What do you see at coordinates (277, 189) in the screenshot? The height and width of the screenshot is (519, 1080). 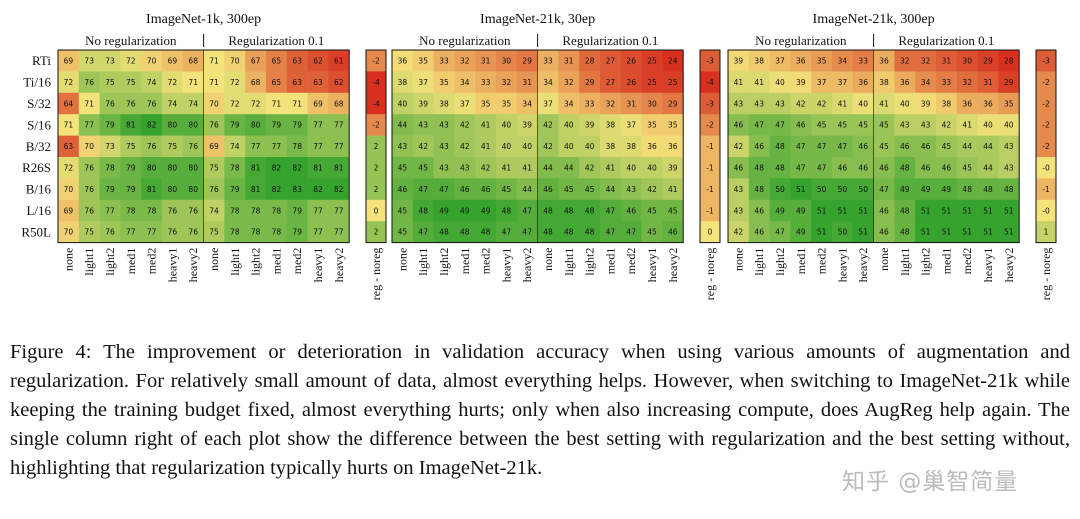 I see `cell-value: 82` at bounding box center [277, 189].